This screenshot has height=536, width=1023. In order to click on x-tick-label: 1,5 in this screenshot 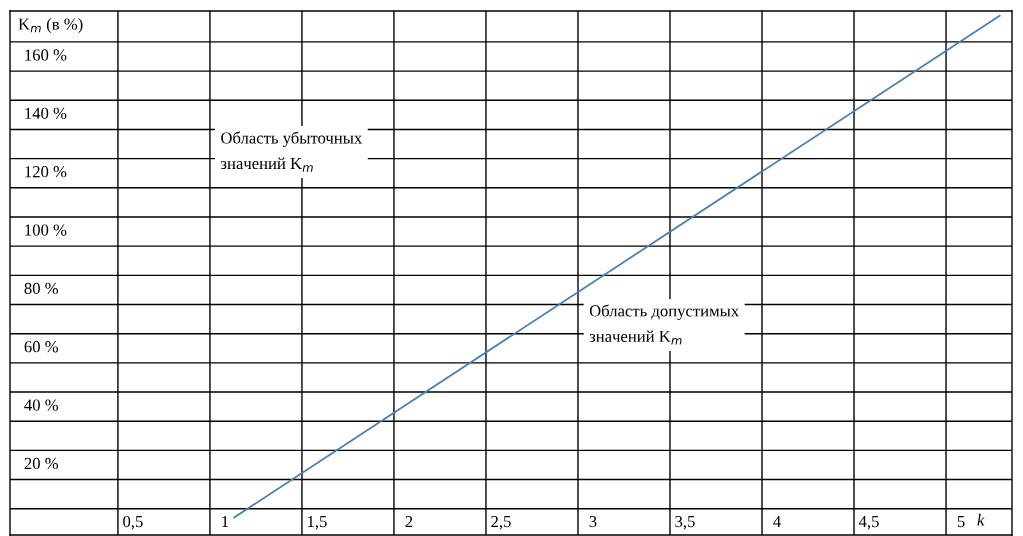, I will do `click(317, 523)`.